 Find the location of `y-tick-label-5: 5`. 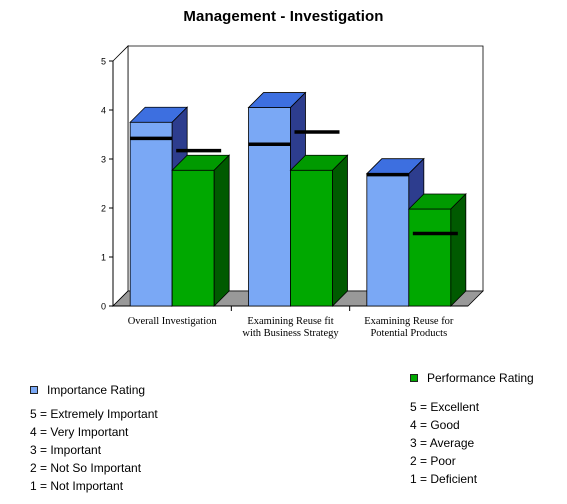

y-tick-label-5: 5 is located at coordinates (103, 62).